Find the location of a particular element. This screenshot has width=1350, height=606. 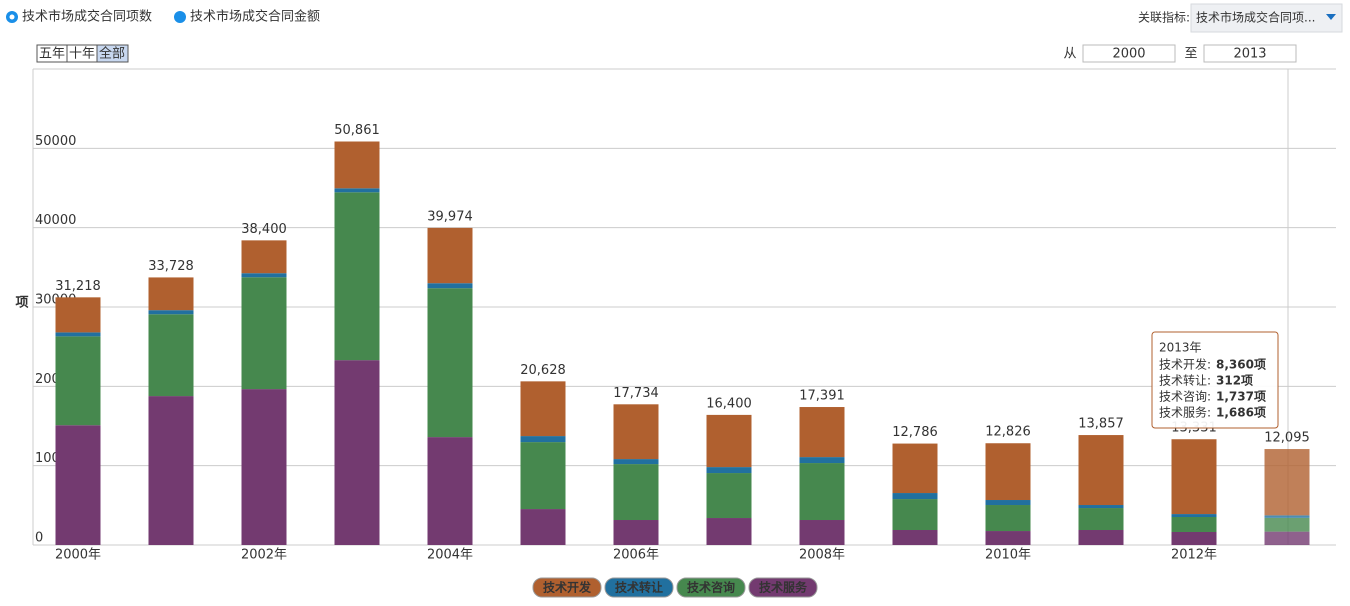

x-tick-label: 2002年 is located at coordinates (264, 555).